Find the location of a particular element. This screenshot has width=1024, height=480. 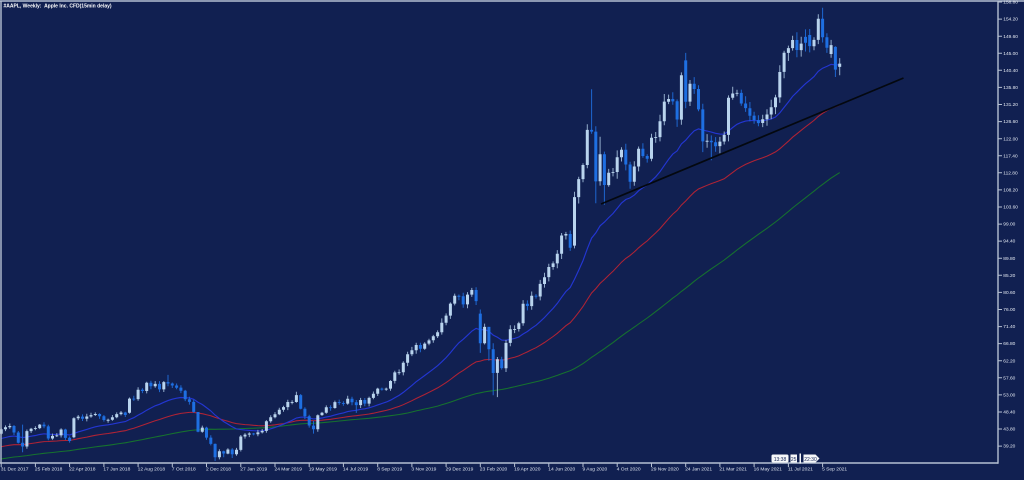

svg-text: 62.20 is located at coordinates (1009, 361).